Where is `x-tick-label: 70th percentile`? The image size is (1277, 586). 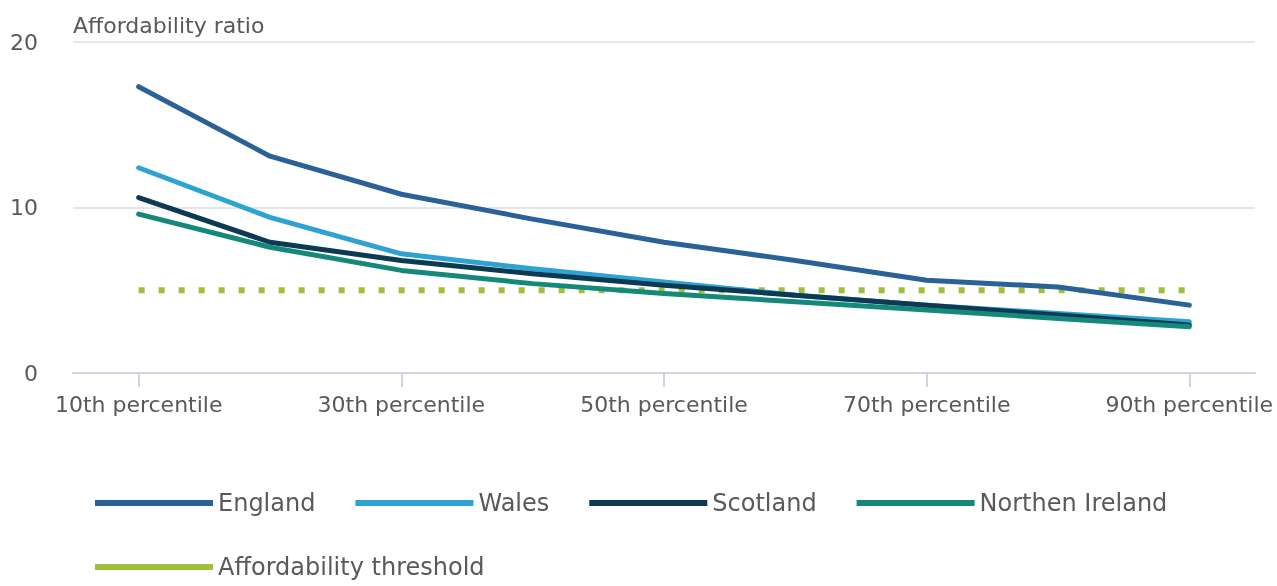
x-tick-label: 70th percentile is located at coordinates (926, 404).